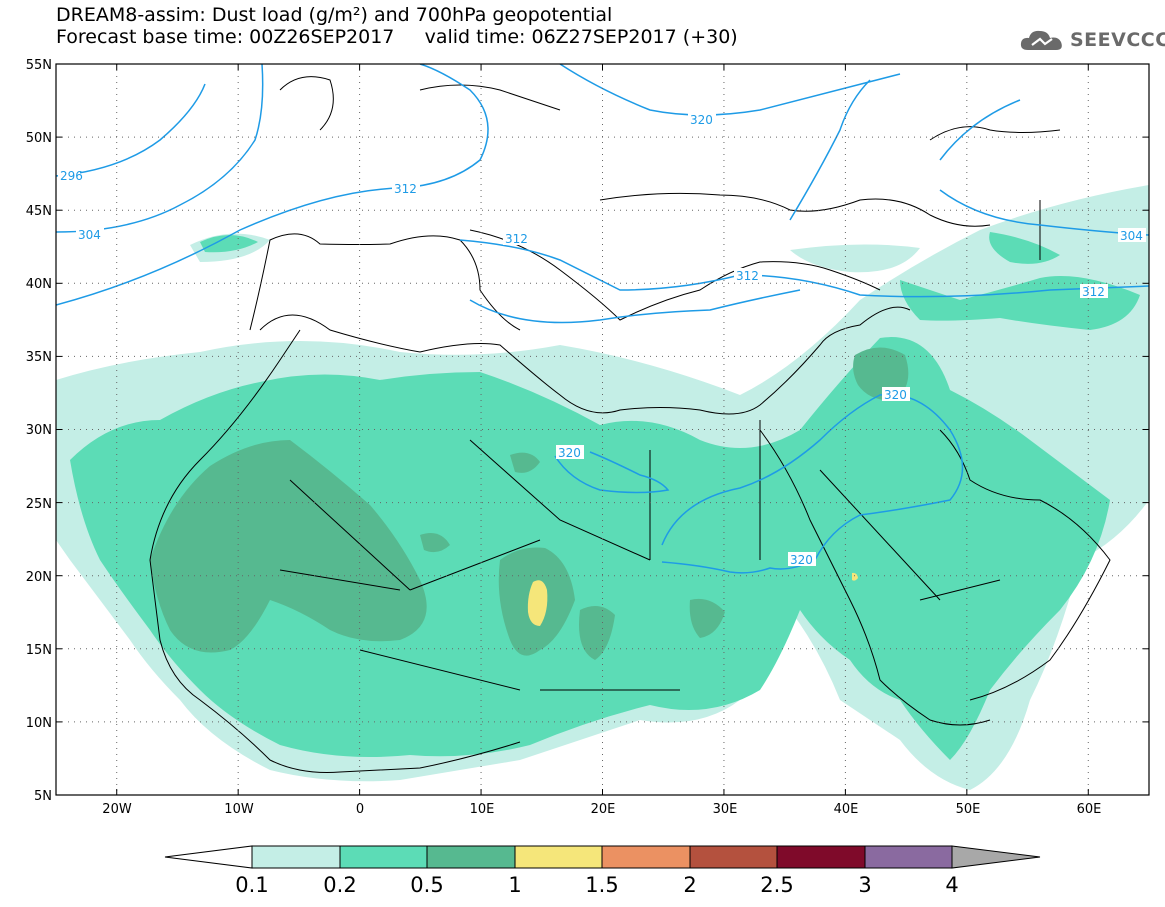 This screenshot has width=1165, height=907. What do you see at coordinates (117, 809) in the screenshot?
I see `lon-label: 20W` at bounding box center [117, 809].